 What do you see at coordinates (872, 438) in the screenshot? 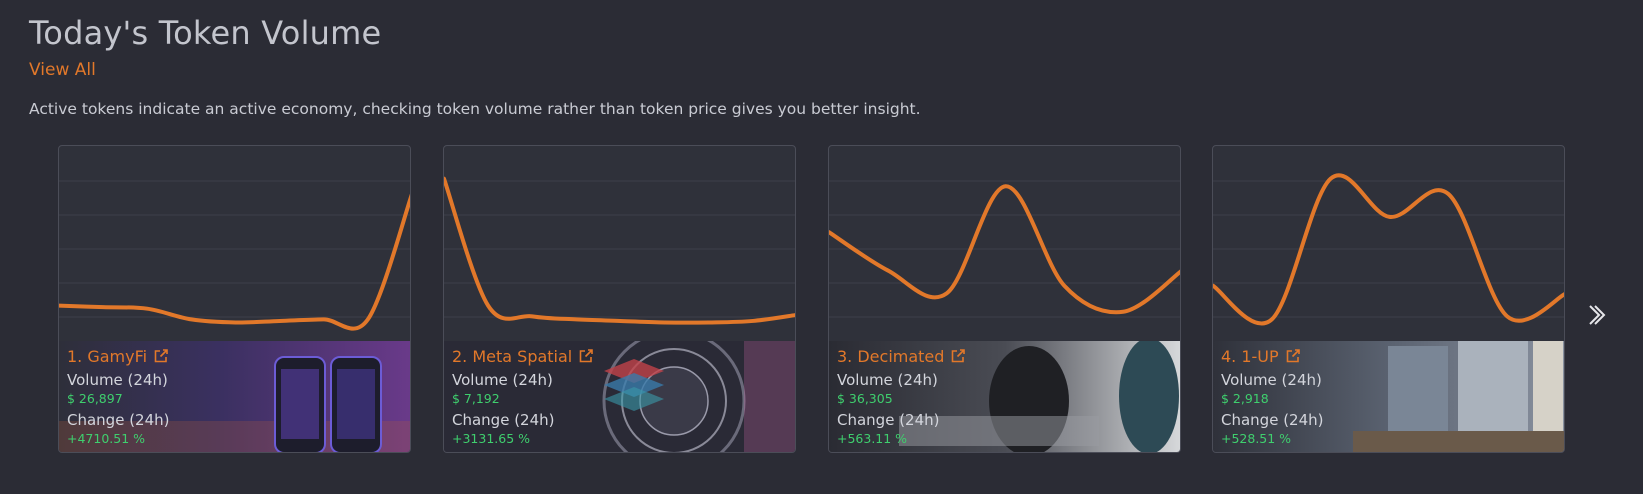
I see `change-value: +563.11 %` at bounding box center [872, 438].